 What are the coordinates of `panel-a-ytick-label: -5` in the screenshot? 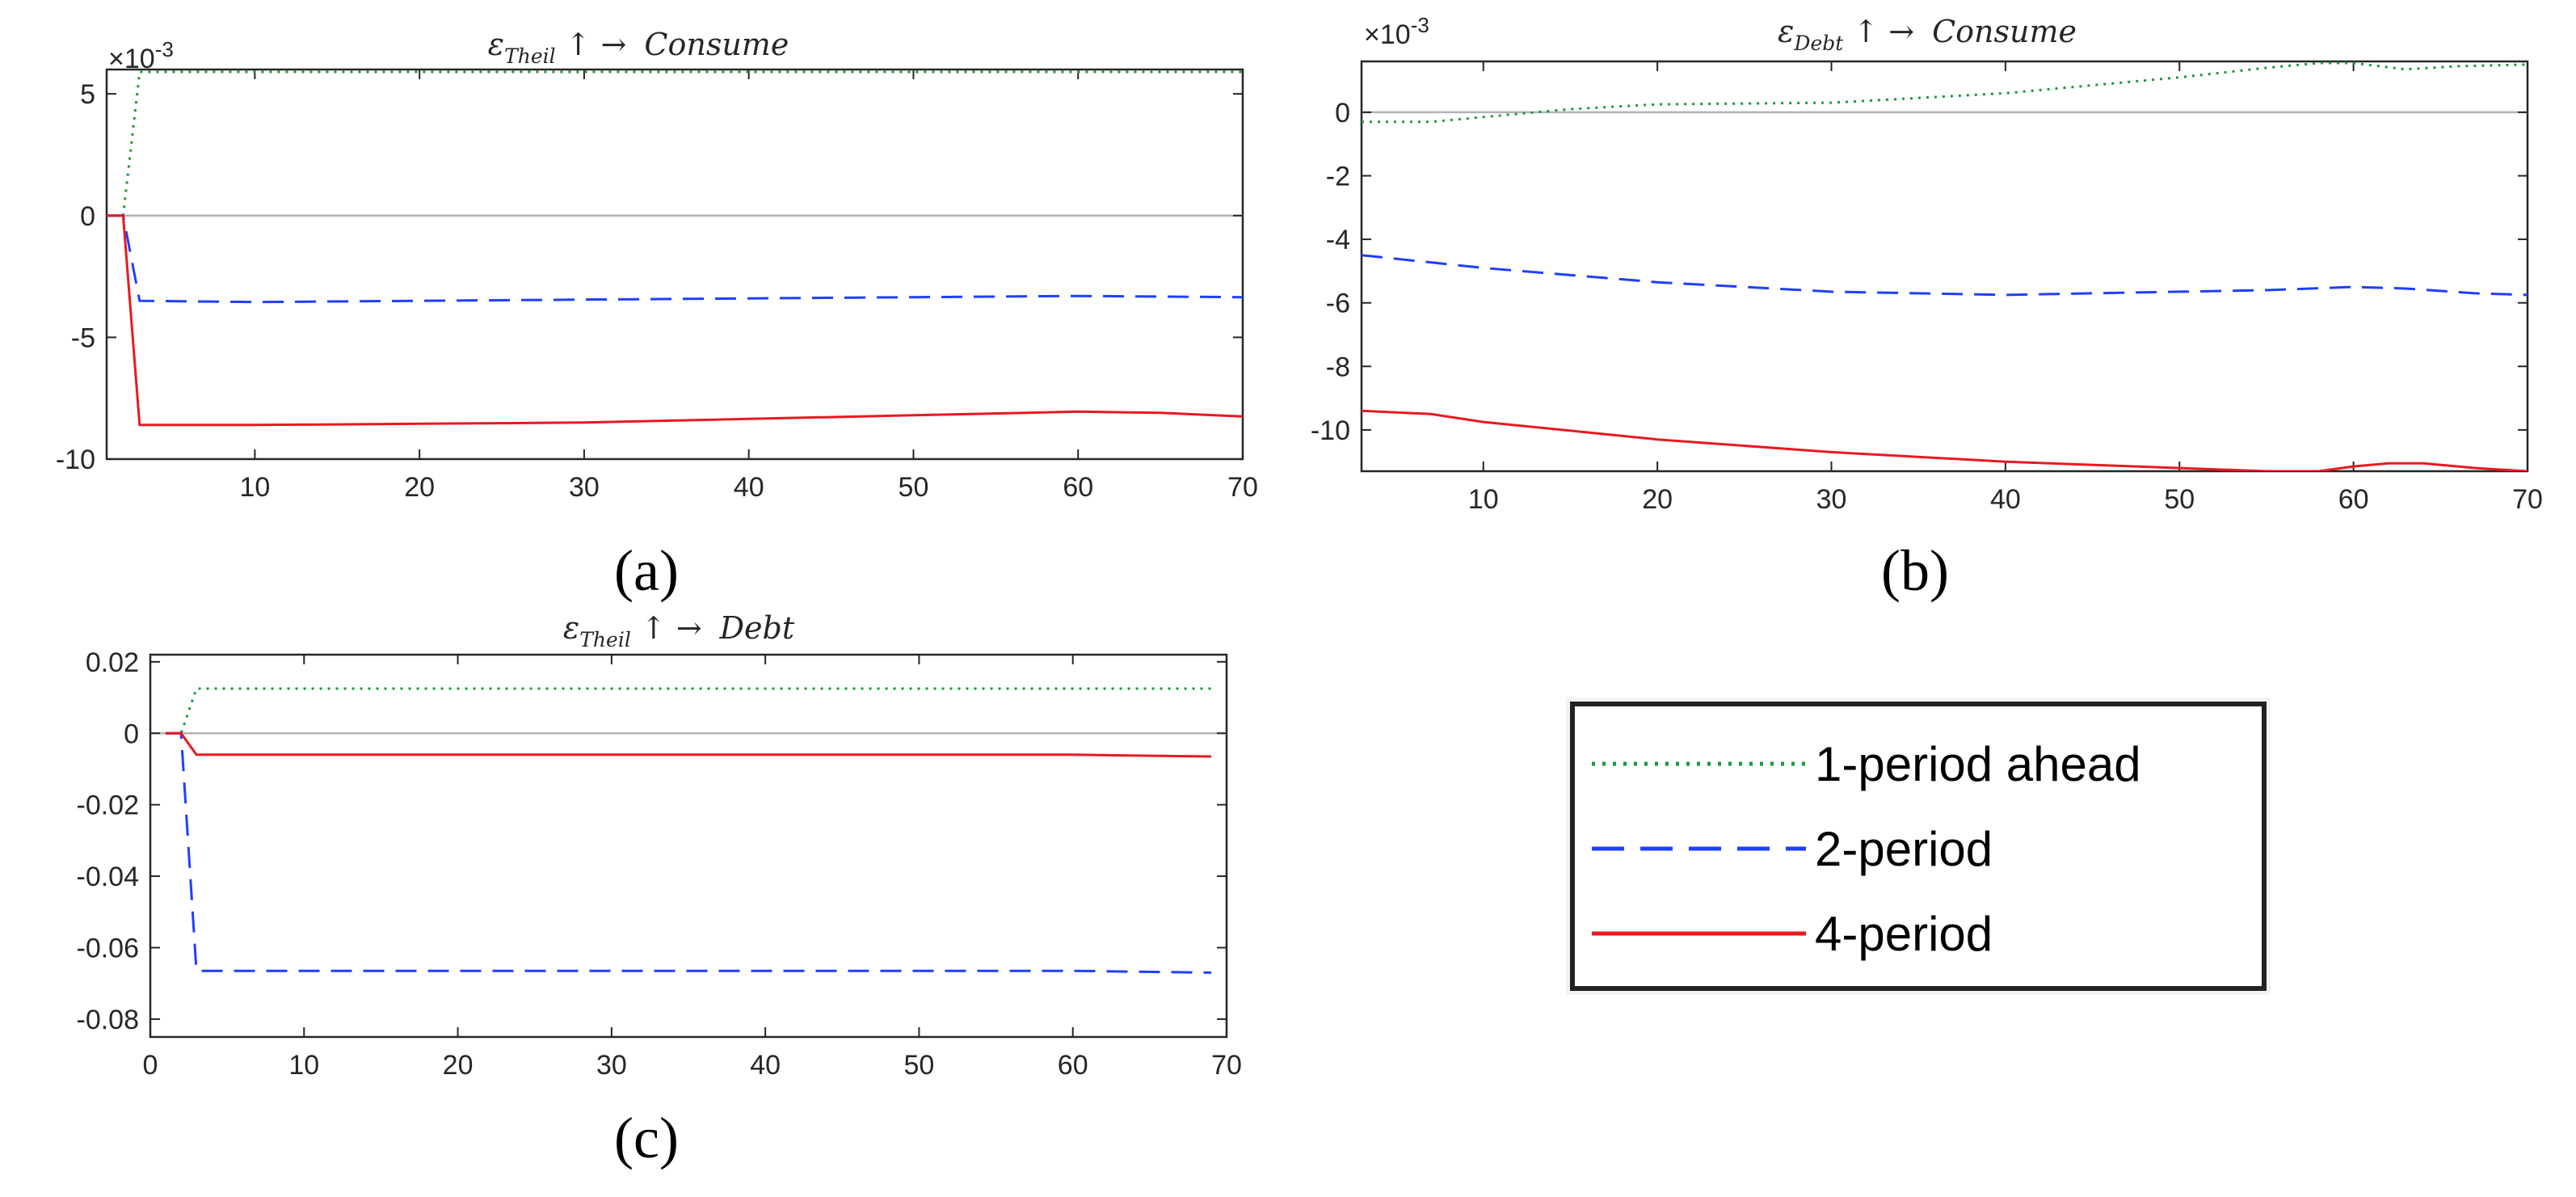 It's located at (83, 337).